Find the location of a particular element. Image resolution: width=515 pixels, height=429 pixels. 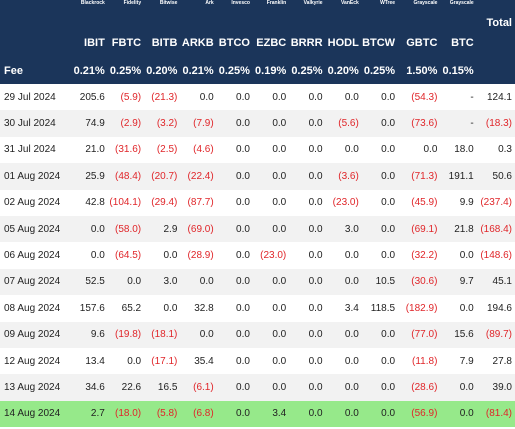

ticker-header: BTCO is located at coordinates (234, 43).